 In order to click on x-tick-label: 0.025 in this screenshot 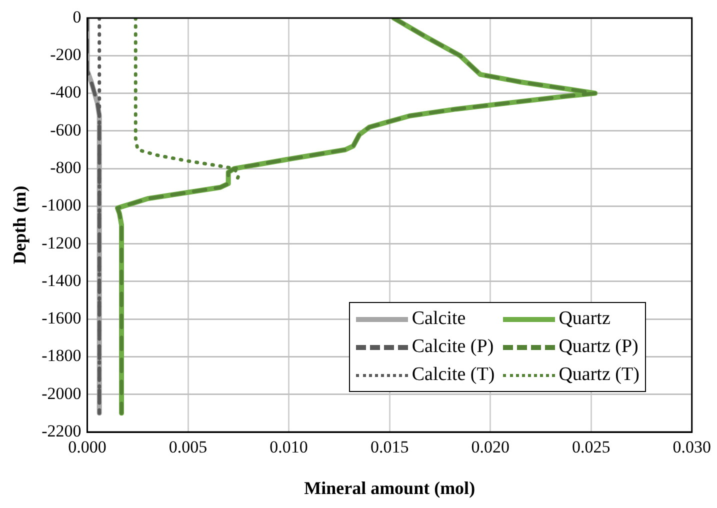, I will do `click(591, 447)`.